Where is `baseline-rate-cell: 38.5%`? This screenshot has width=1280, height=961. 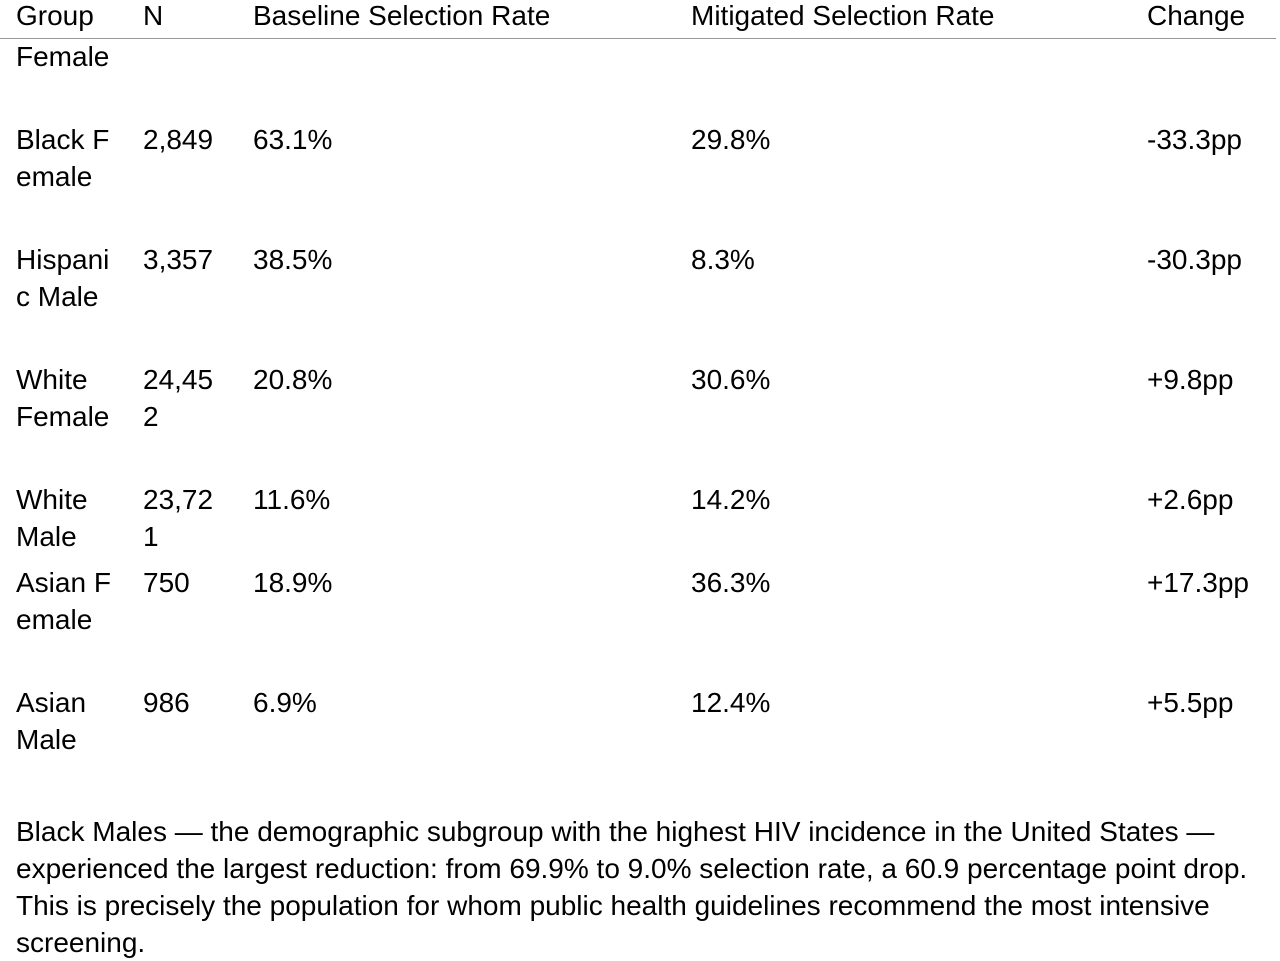 baseline-rate-cell: 38.5% is located at coordinates (293, 259).